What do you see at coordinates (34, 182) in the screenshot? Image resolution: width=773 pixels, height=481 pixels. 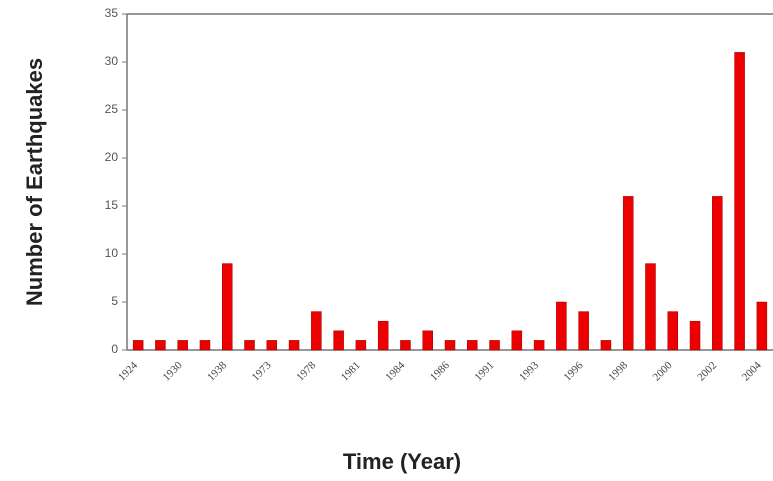 I see `y-axis-title: Number of Earthquakes` at bounding box center [34, 182].